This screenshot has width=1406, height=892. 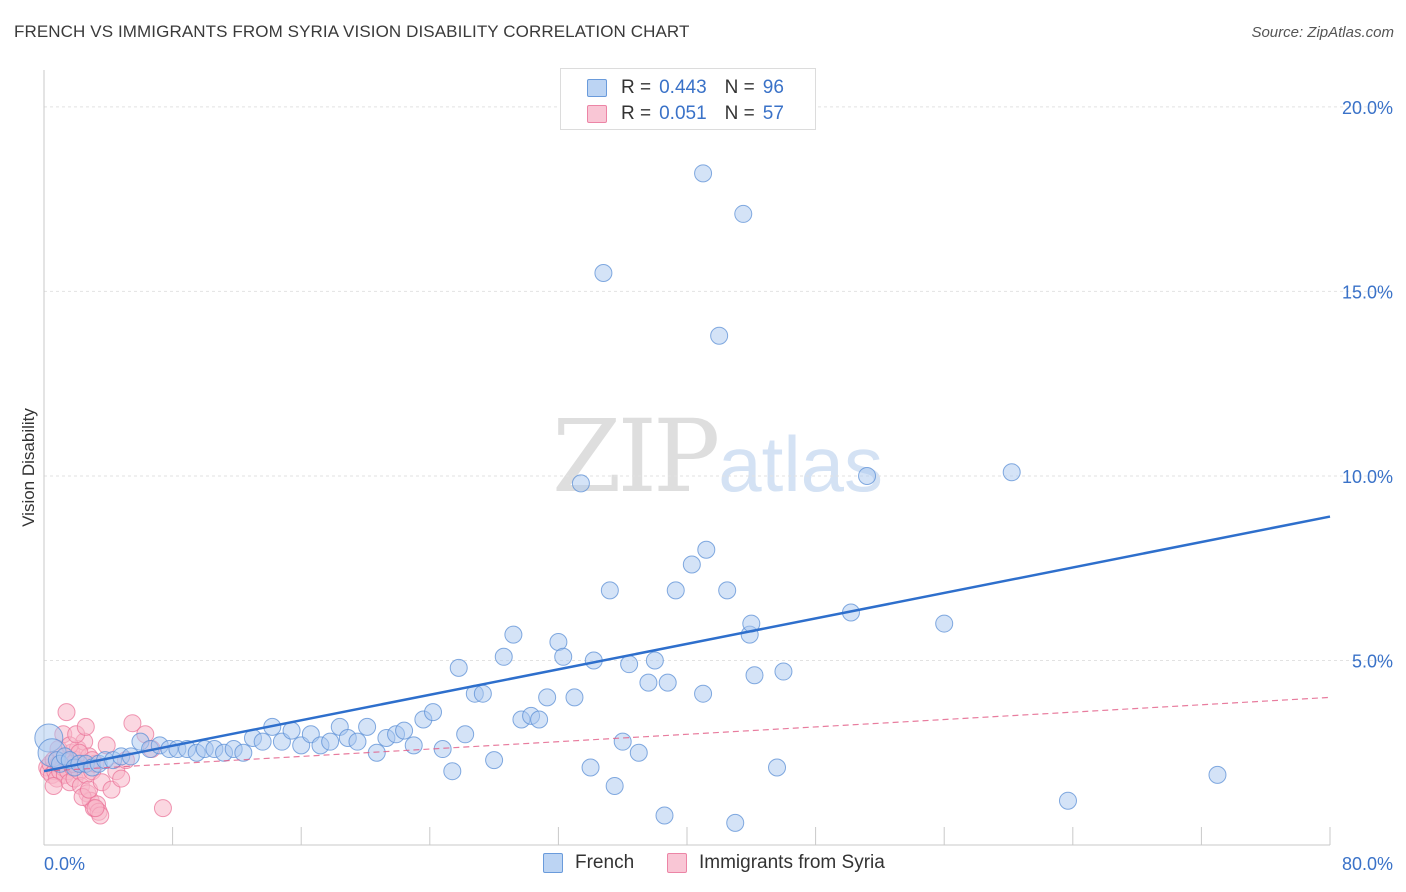 I want to click on x-tick-label: 80.0%, so click(x=1367, y=864).